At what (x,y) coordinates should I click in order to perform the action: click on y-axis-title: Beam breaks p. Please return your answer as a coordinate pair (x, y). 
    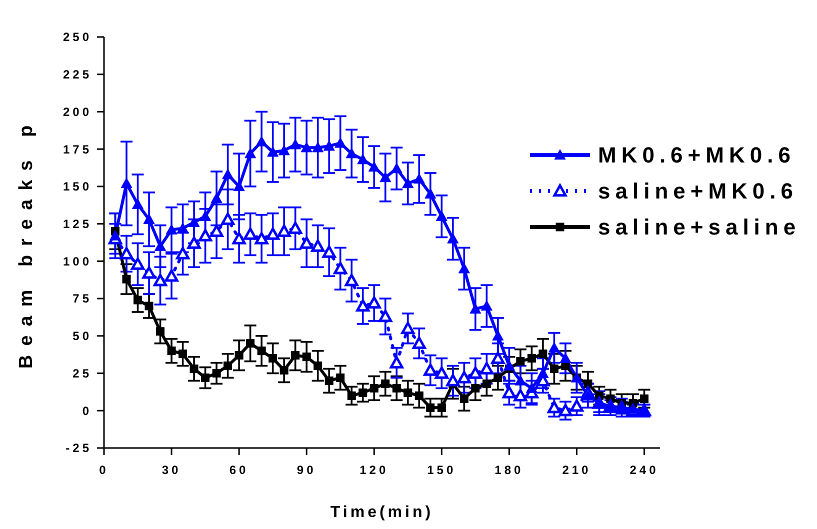
    Looking at the image, I should click on (26, 242).